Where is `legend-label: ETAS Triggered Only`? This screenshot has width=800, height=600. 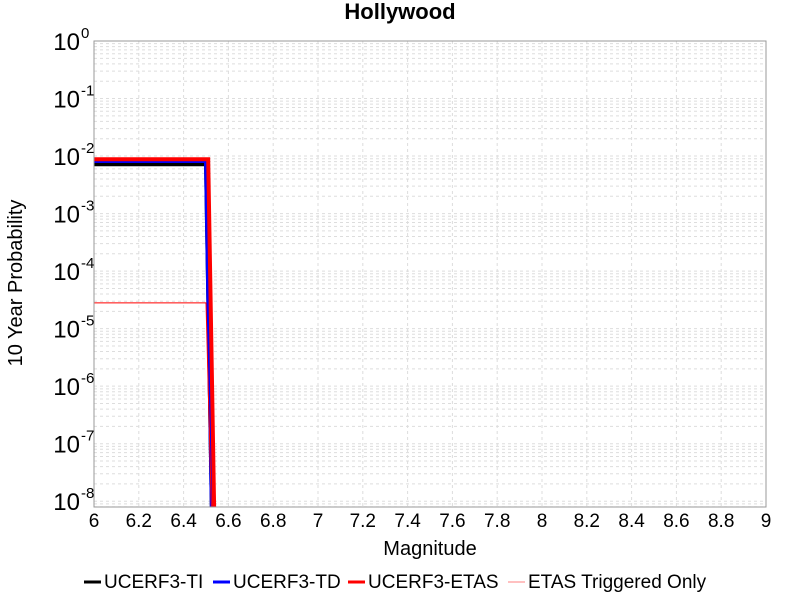
legend-label: ETAS Triggered Only is located at coordinates (617, 582).